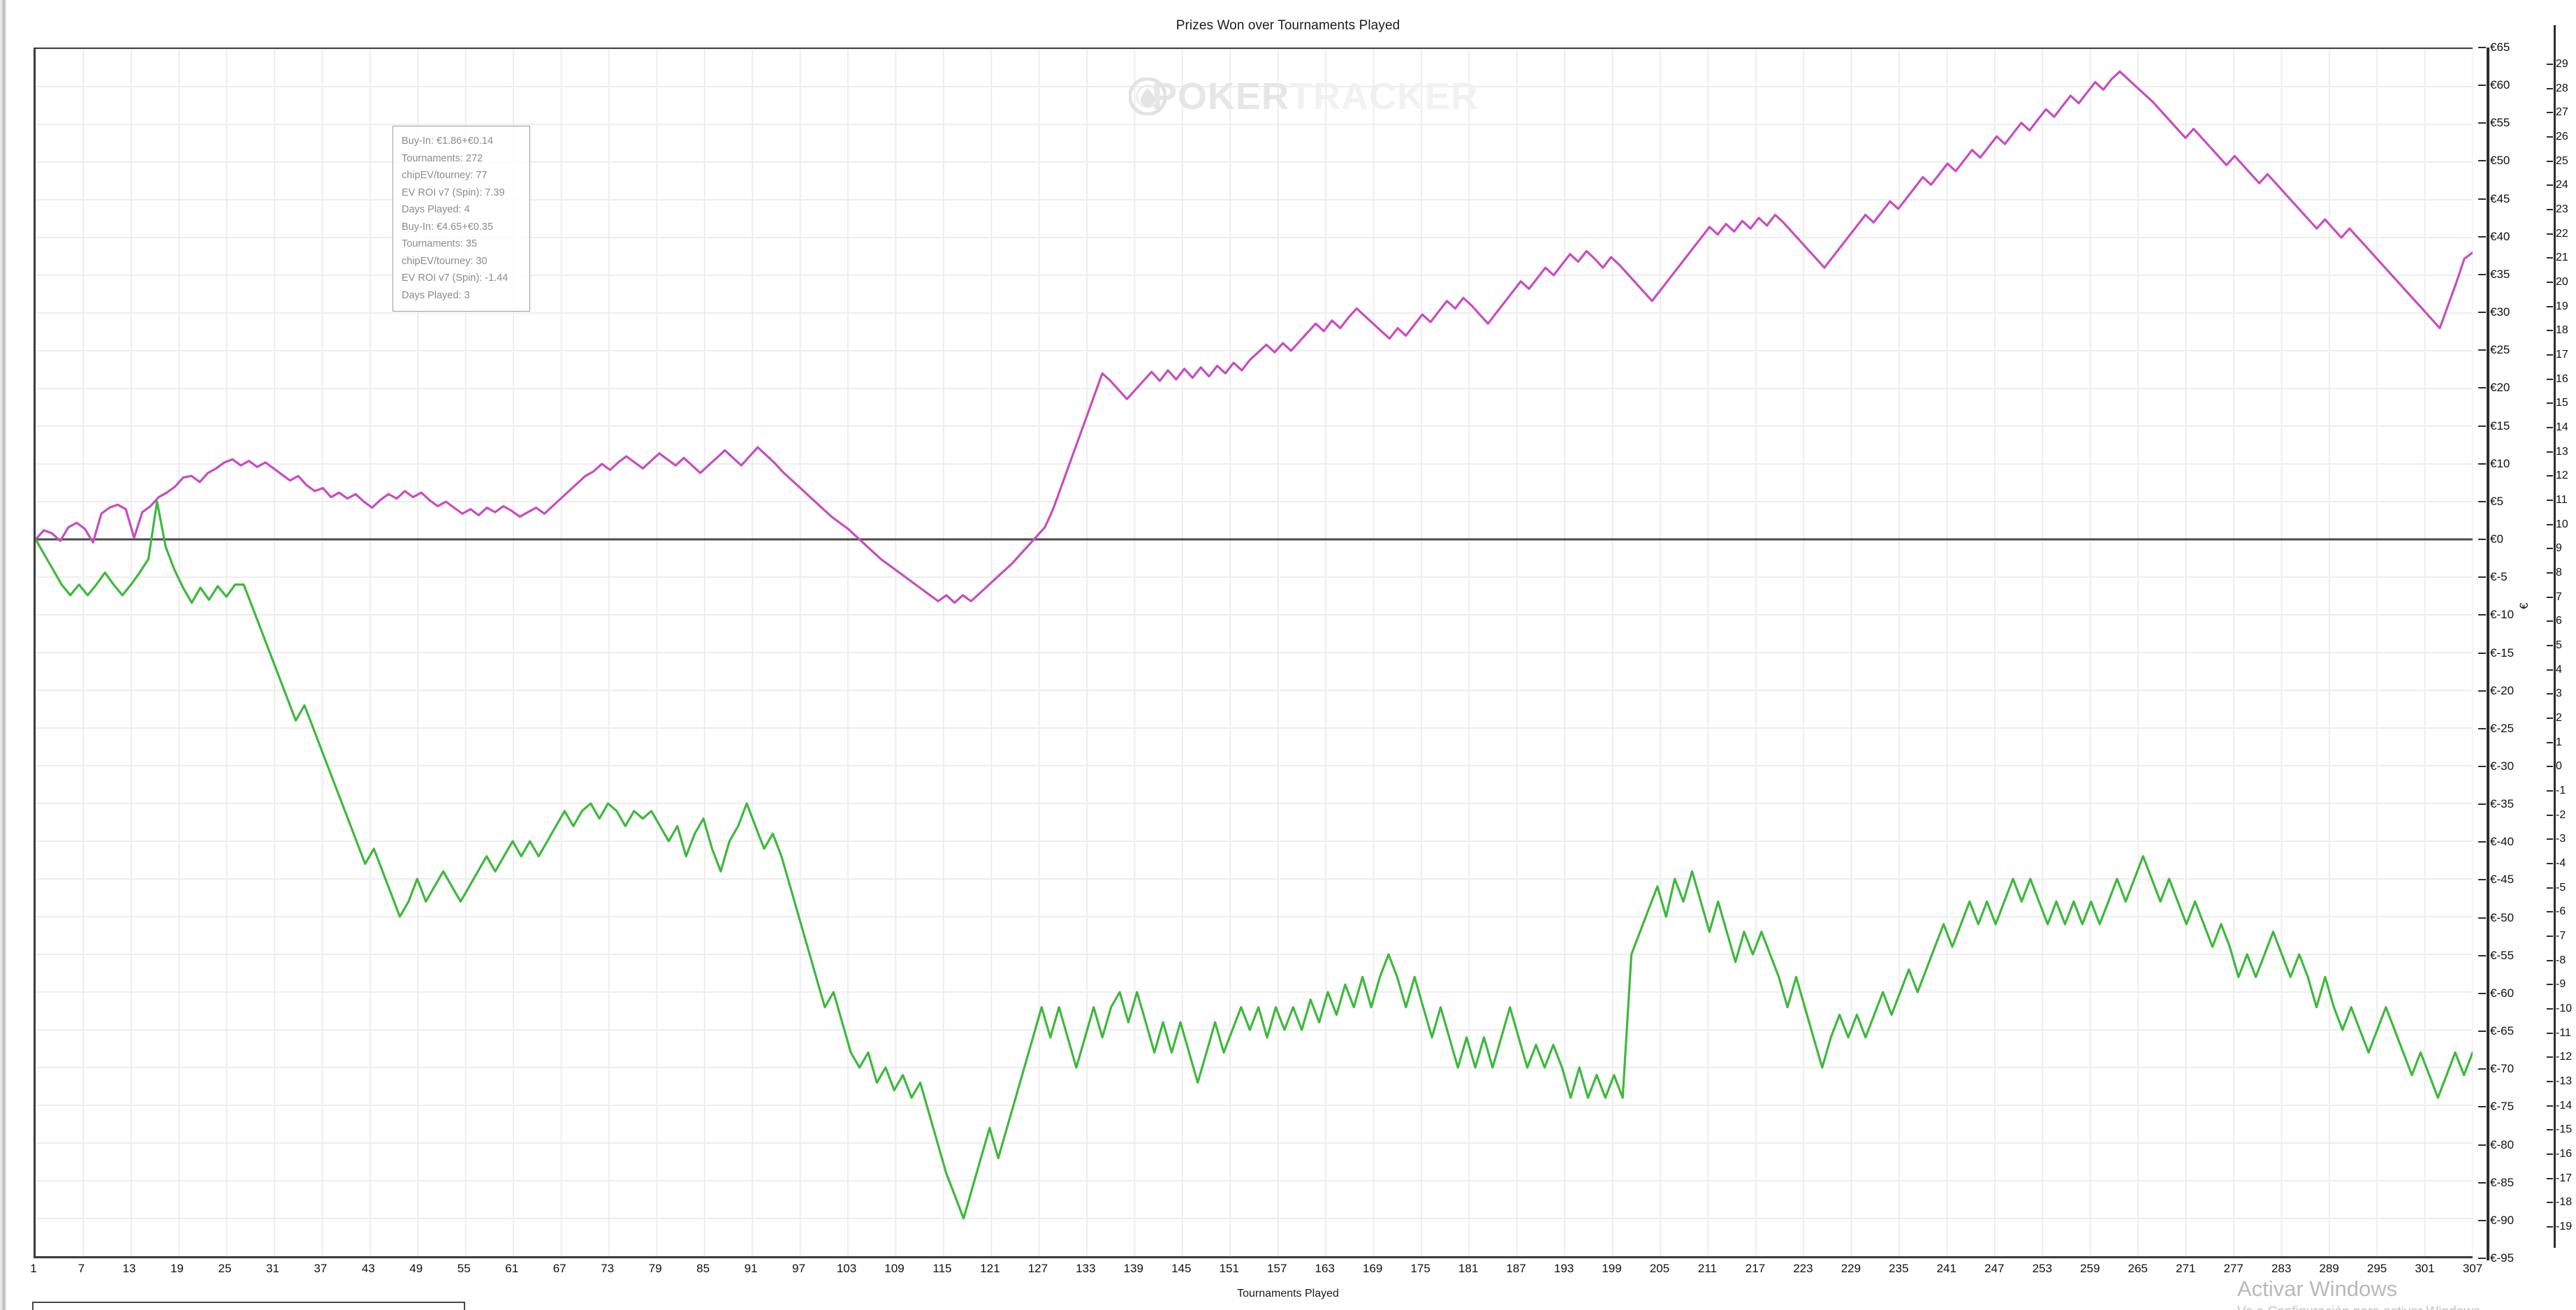 The width and height of the screenshot is (2576, 1310). What do you see at coordinates (2557, 500) in the screenshot?
I see `y-axis-secondary-tick-18: 11` at bounding box center [2557, 500].